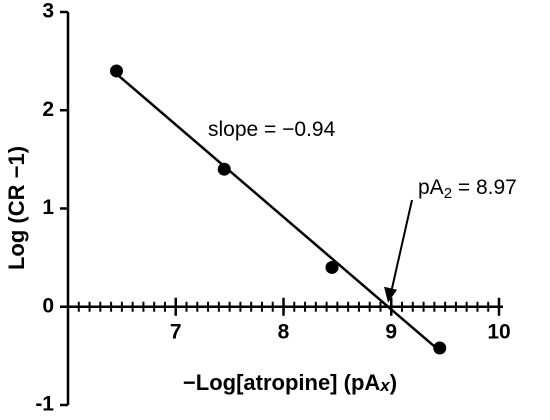  I want to click on x-tick-label: 10, so click(498, 331).